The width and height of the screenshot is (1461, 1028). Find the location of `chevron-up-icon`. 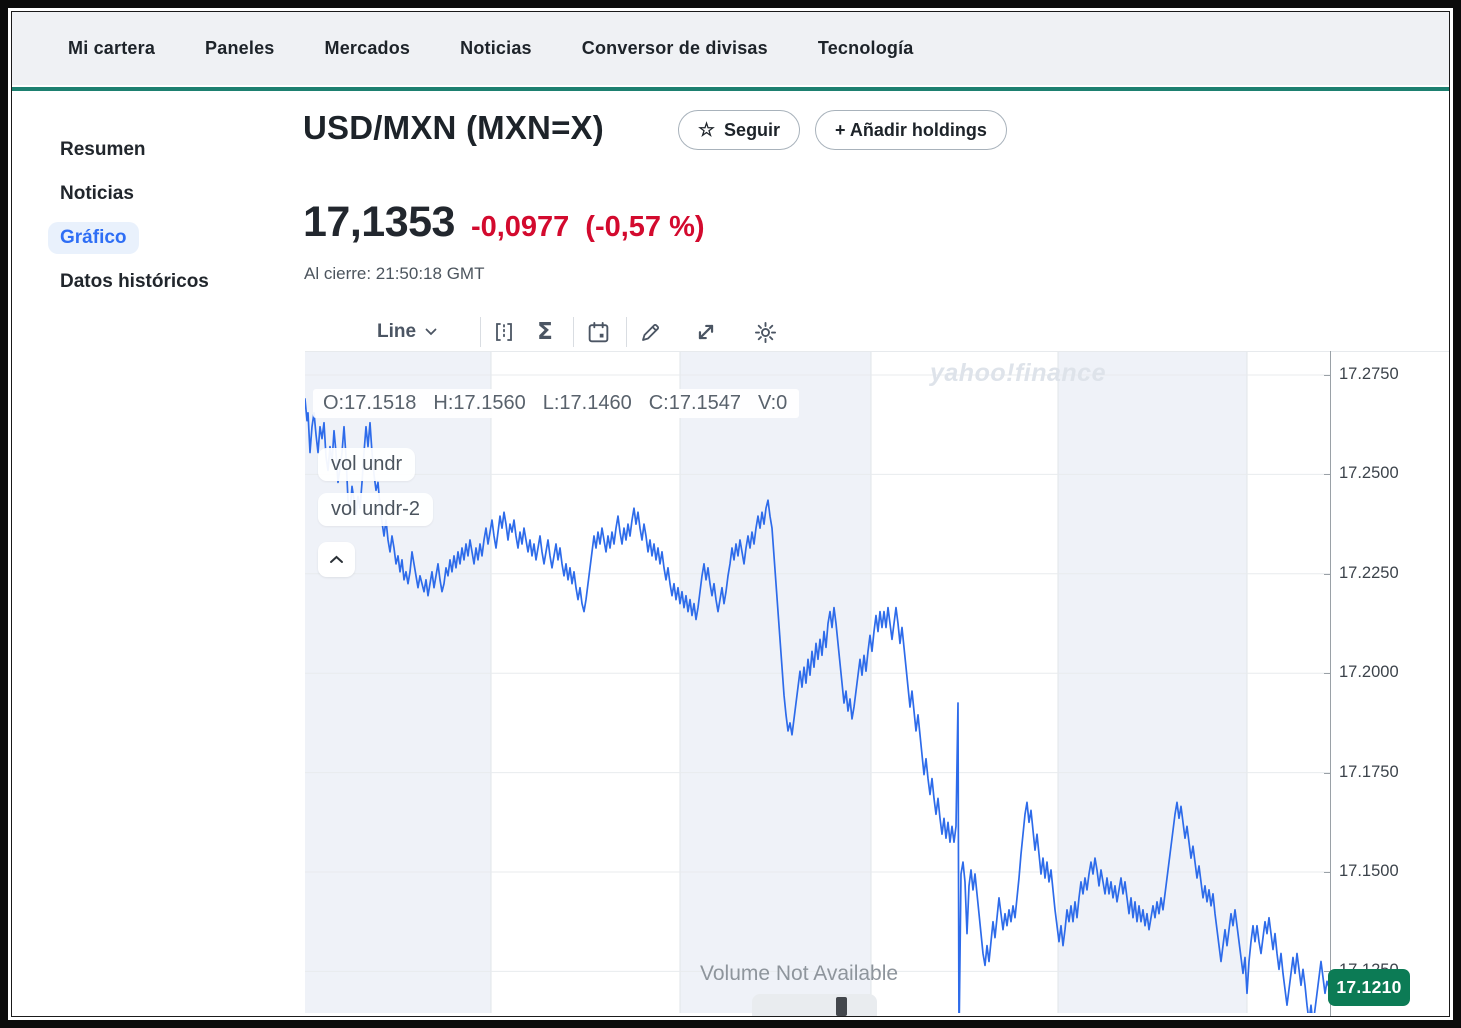

chevron-up-icon is located at coordinates (336, 559).